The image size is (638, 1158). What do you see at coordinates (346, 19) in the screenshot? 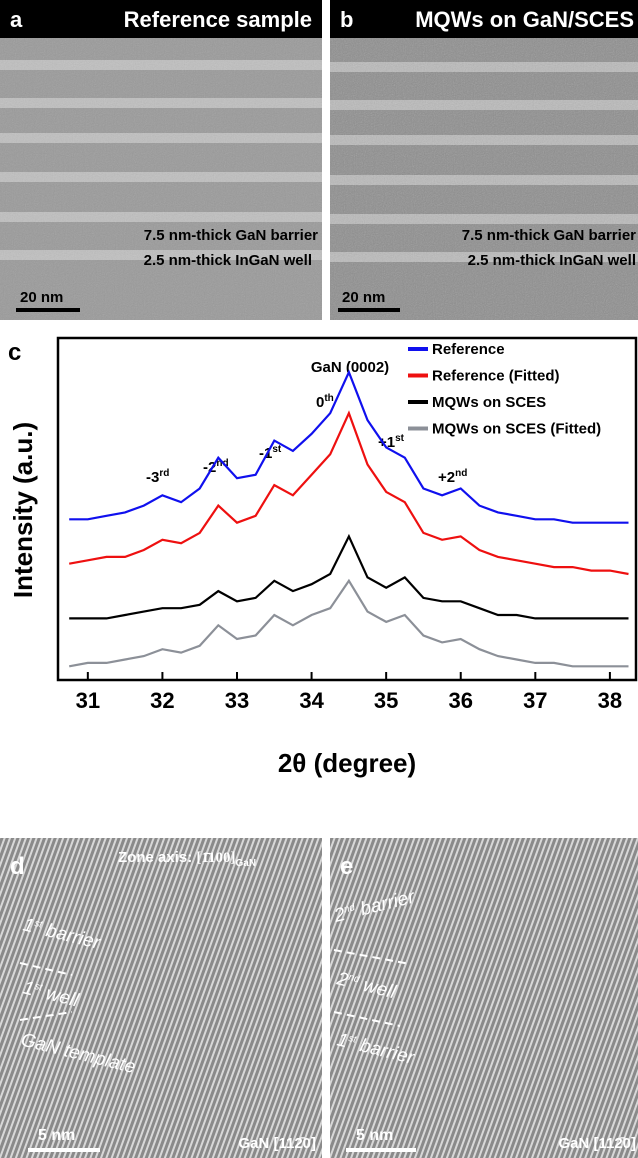
I see `panel-label: b` at bounding box center [346, 19].